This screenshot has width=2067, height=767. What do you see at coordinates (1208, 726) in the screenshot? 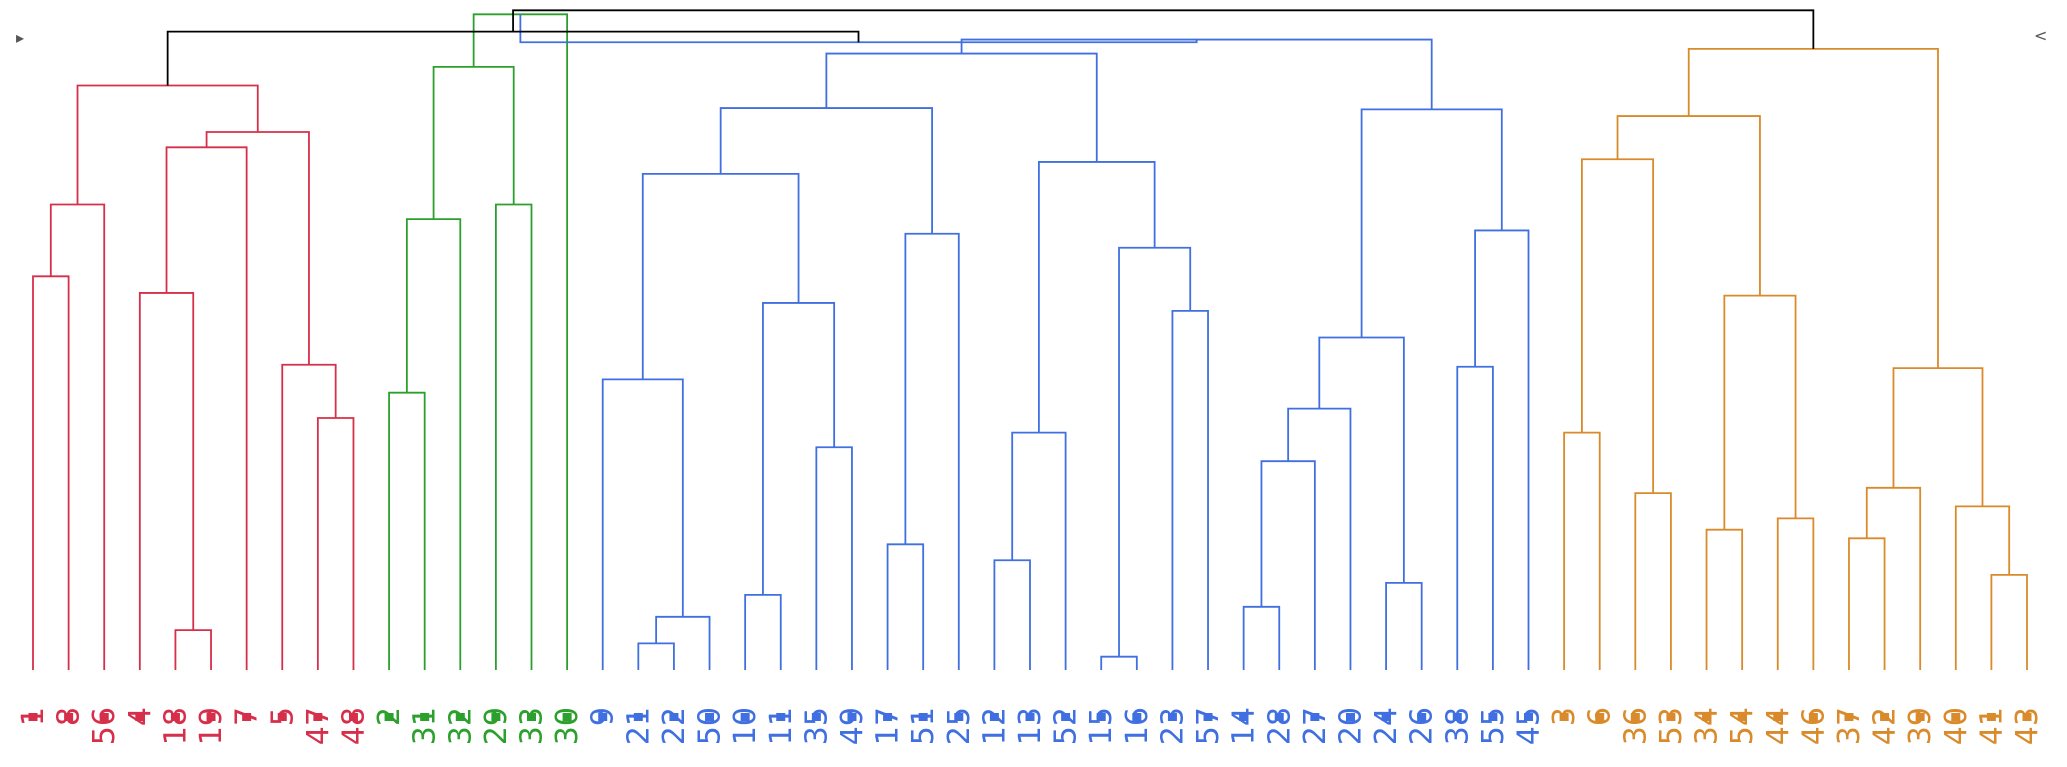
I see `leaf-label: 57` at bounding box center [1208, 726].